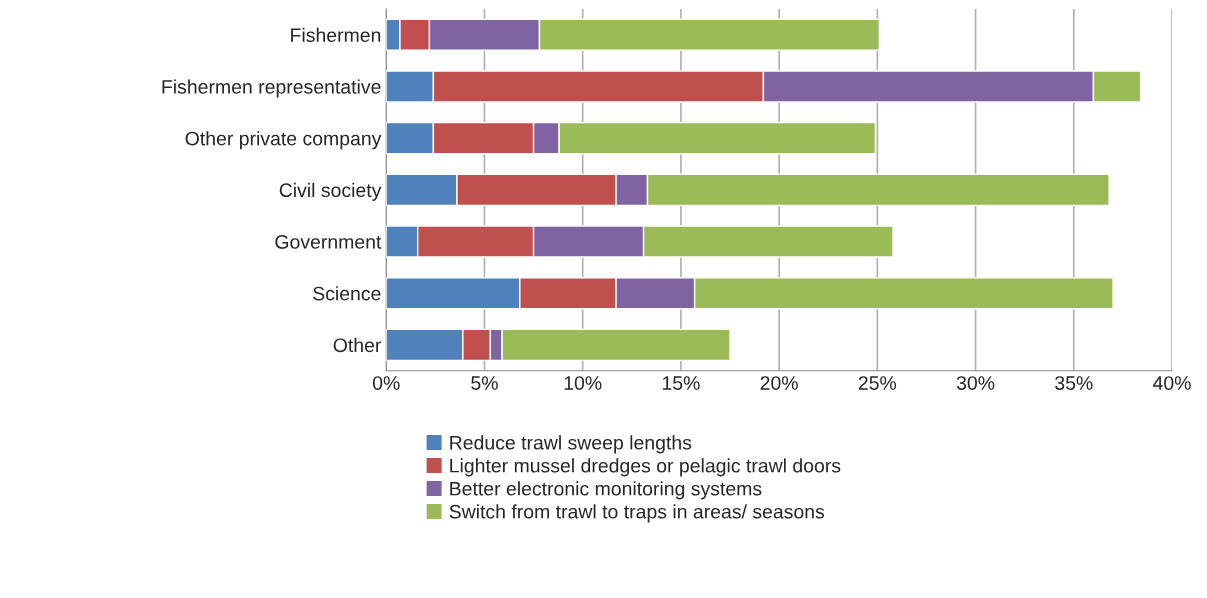 The height and width of the screenshot is (598, 1207). Describe the element at coordinates (330, 191) in the screenshot. I see `y-tick-label: Civil society` at that location.